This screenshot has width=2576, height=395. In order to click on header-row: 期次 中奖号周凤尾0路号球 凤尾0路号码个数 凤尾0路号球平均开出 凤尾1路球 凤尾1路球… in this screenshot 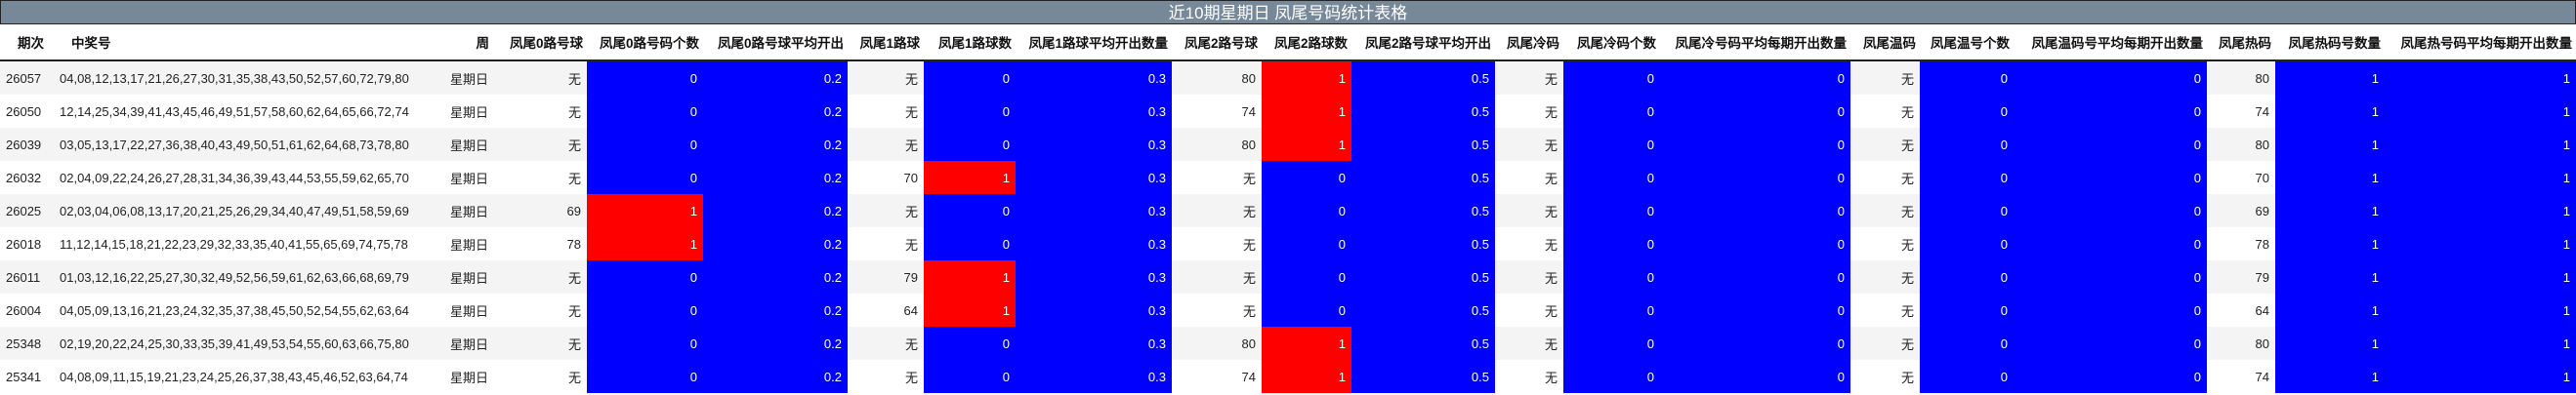, I will do `click(1288, 42)`.